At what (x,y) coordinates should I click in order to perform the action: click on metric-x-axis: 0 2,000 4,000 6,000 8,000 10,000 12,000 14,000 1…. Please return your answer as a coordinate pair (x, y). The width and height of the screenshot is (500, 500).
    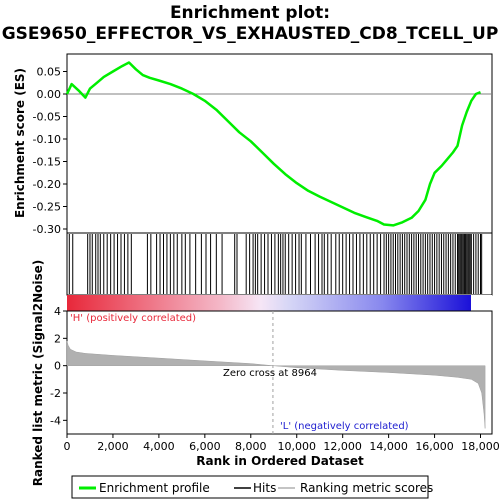
    Looking at the image, I should click on (282, 443).